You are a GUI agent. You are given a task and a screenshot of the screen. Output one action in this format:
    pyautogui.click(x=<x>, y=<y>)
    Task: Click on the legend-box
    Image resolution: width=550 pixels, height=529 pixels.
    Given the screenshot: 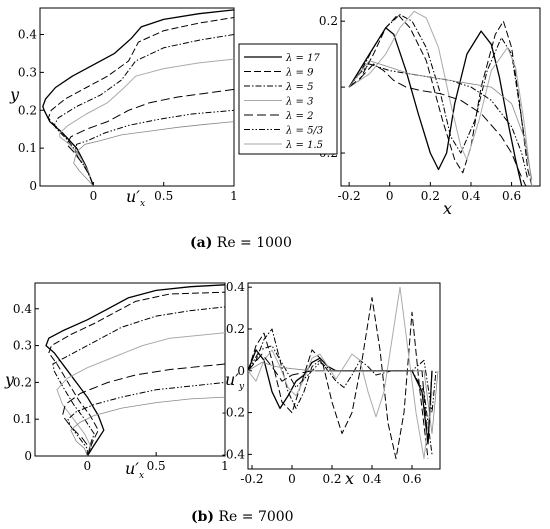 What is the action you would take?
    pyautogui.click(x=288, y=99)
    